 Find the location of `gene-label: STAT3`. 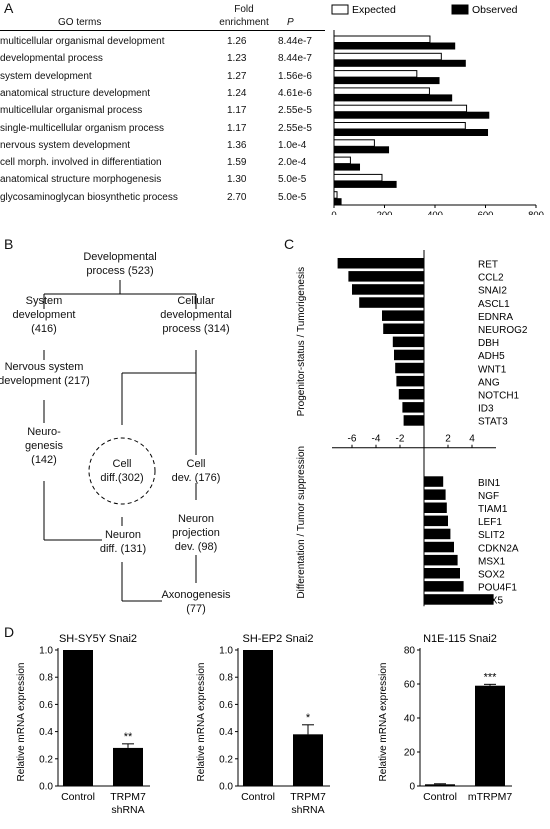

gene-label: STAT3 is located at coordinates (493, 422).